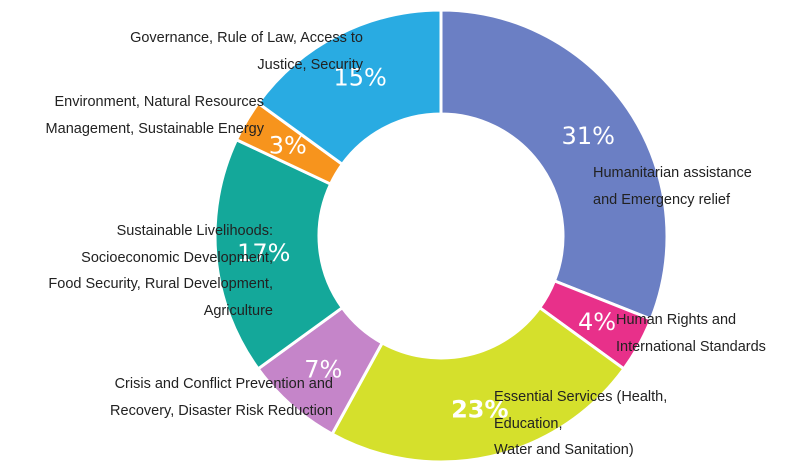 Image resolution: width=800 pixels, height=476 pixels. What do you see at coordinates (528, 423) in the screenshot?
I see `category-label-line: Education,` at bounding box center [528, 423].